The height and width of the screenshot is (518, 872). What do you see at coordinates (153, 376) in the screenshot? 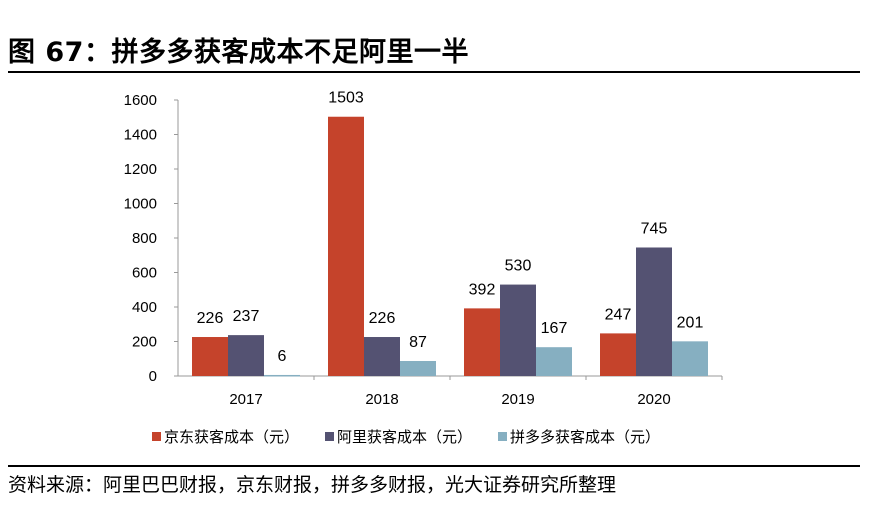
I see `y-tick-label: 0` at bounding box center [153, 376].